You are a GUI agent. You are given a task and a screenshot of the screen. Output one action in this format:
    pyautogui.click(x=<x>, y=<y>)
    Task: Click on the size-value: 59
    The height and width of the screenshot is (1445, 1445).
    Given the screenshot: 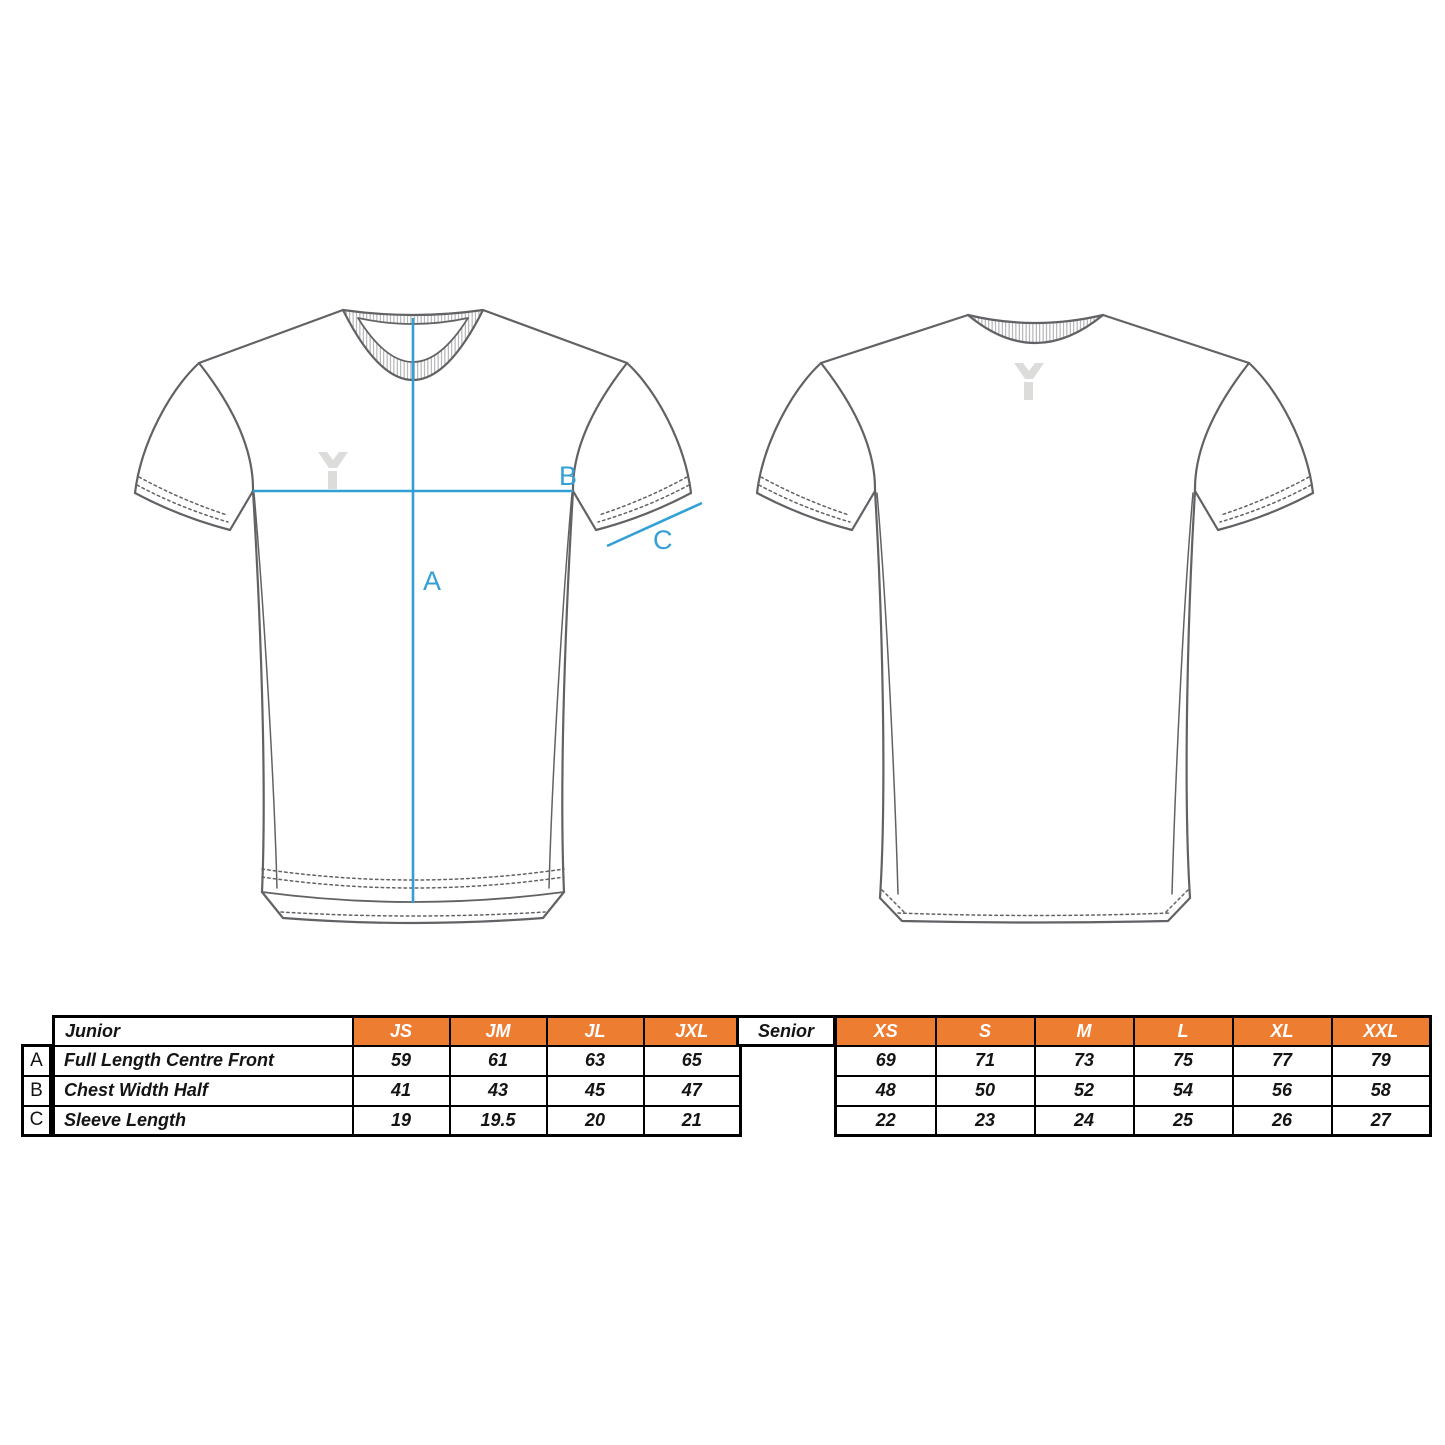 What is the action you would take?
    pyautogui.click(x=401, y=1060)
    